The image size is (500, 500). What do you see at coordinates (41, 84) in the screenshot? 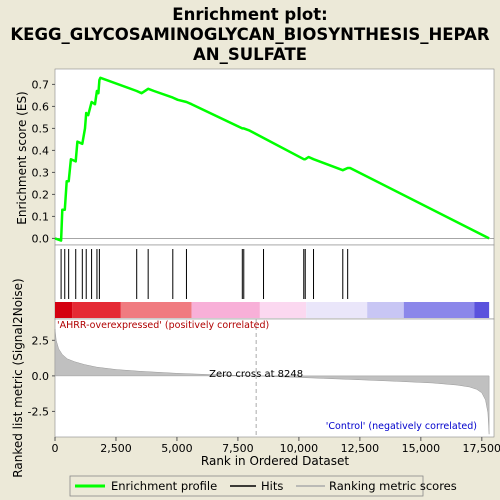
I see `es-ytick-label: 0.7` at bounding box center [41, 84].